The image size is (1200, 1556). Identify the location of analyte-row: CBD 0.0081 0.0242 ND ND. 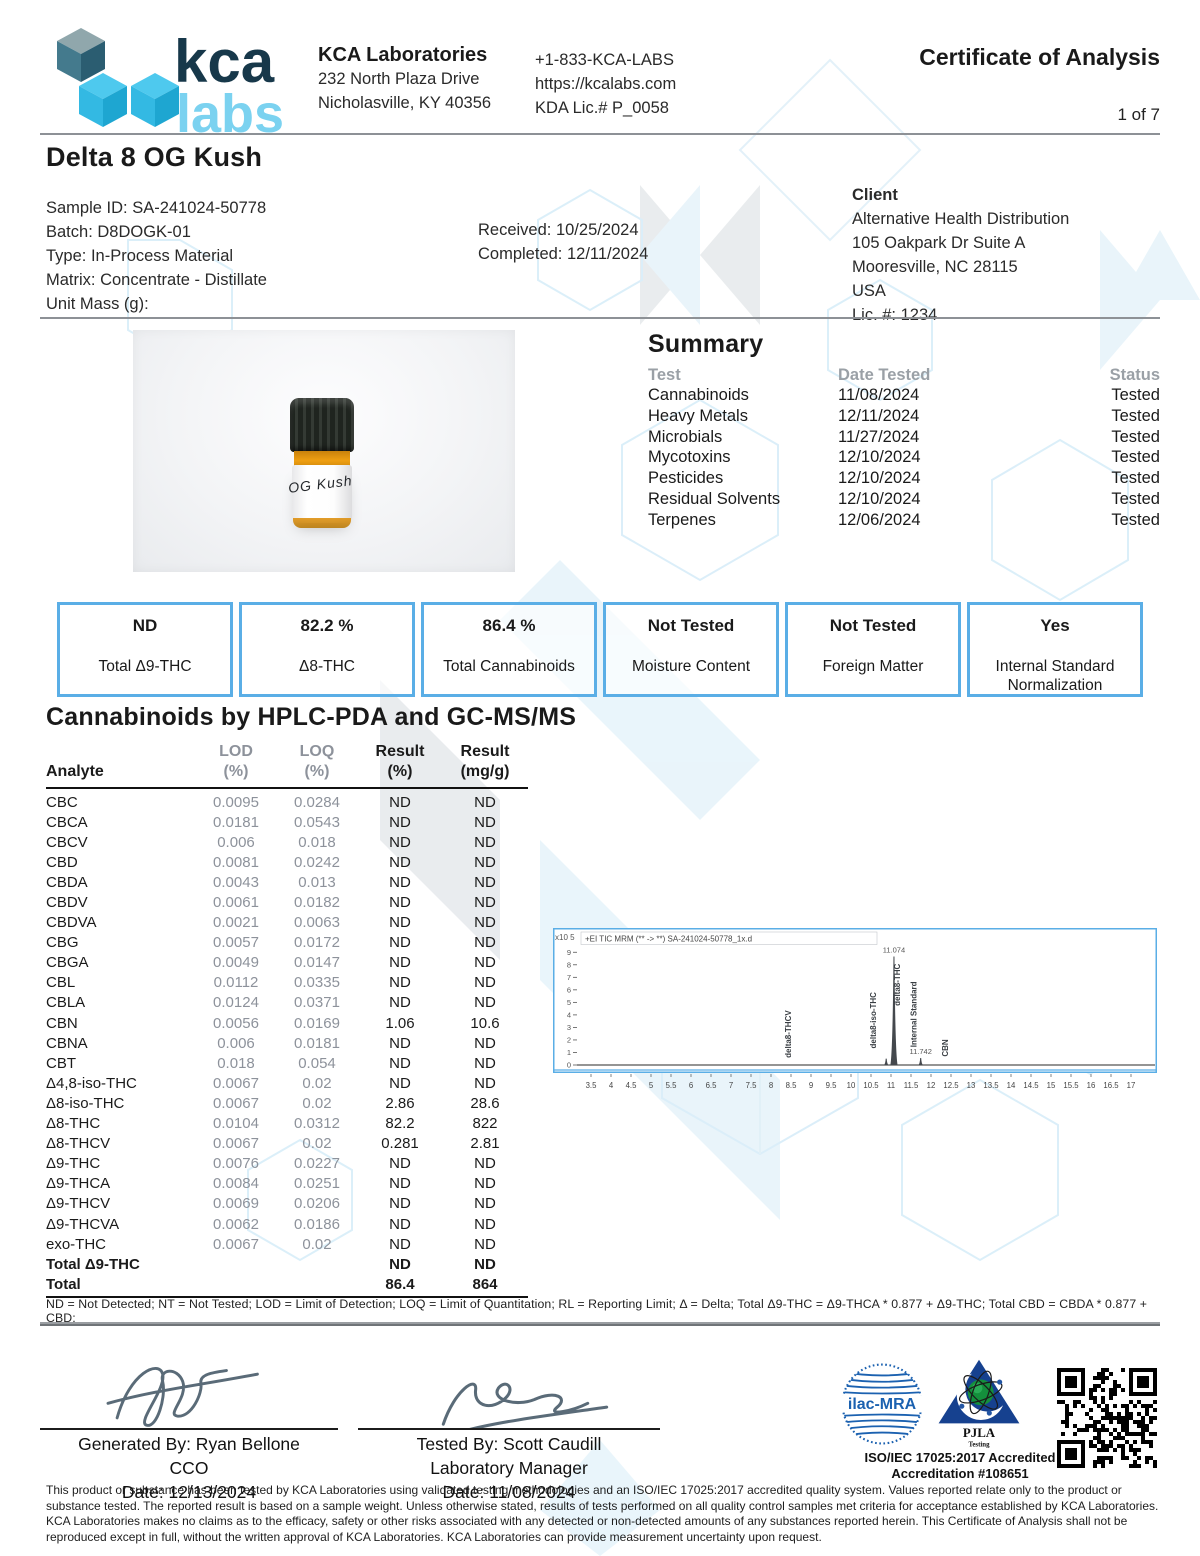
(287, 862).